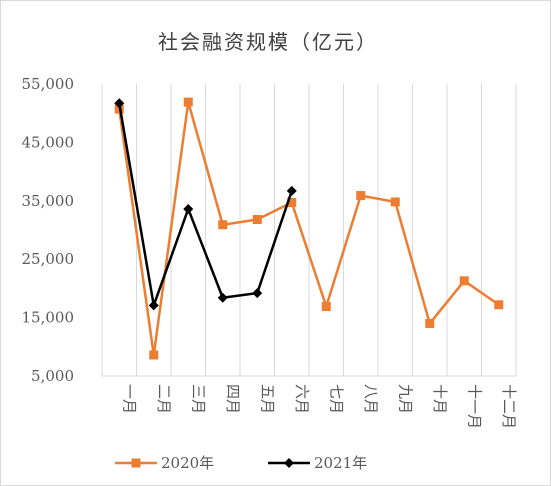 The width and height of the screenshot is (551, 486). What do you see at coordinates (474, 406) in the screenshot?
I see `x-tick-label: 十一月` at bounding box center [474, 406].